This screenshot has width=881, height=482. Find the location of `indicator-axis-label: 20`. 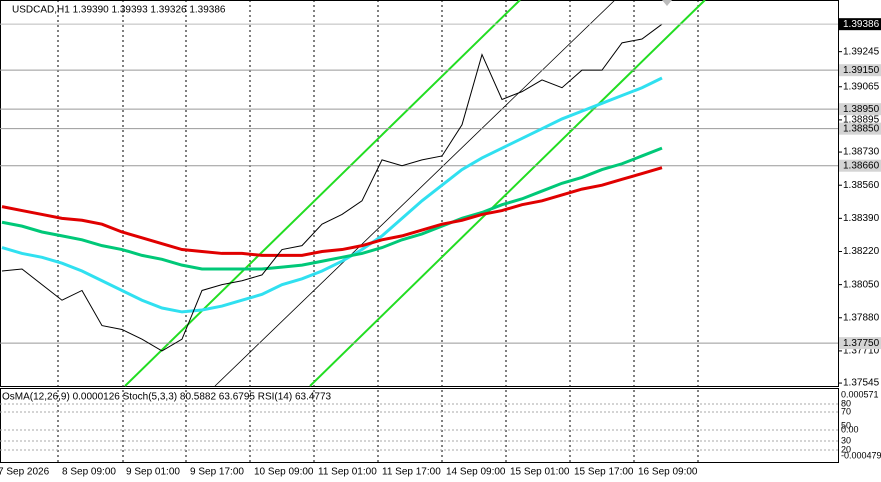

indicator-axis-label: 20 is located at coordinates (846, 449).